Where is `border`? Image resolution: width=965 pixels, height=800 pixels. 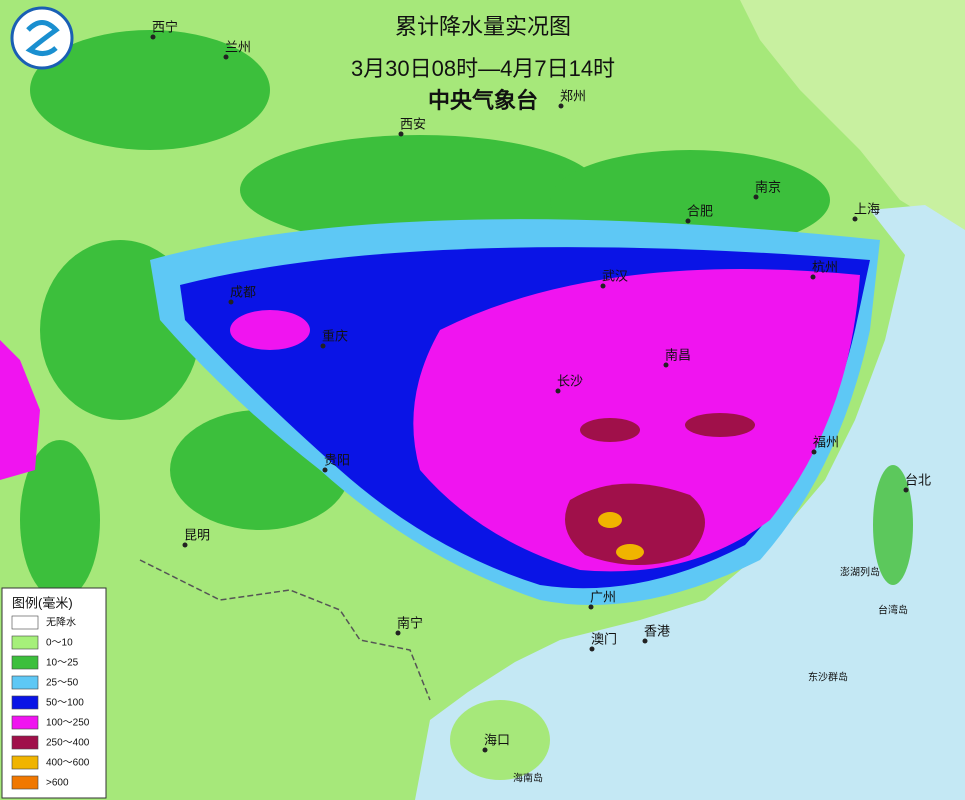
border is located at coordinates (285, 630).